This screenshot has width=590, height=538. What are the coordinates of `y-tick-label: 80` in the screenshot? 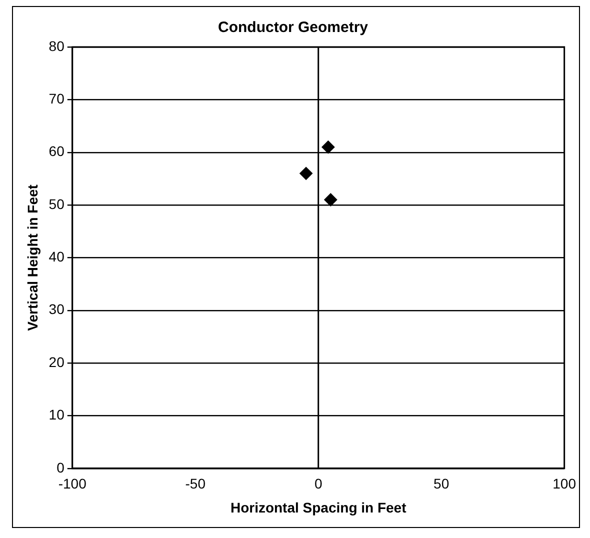 It's located at (56, 46).